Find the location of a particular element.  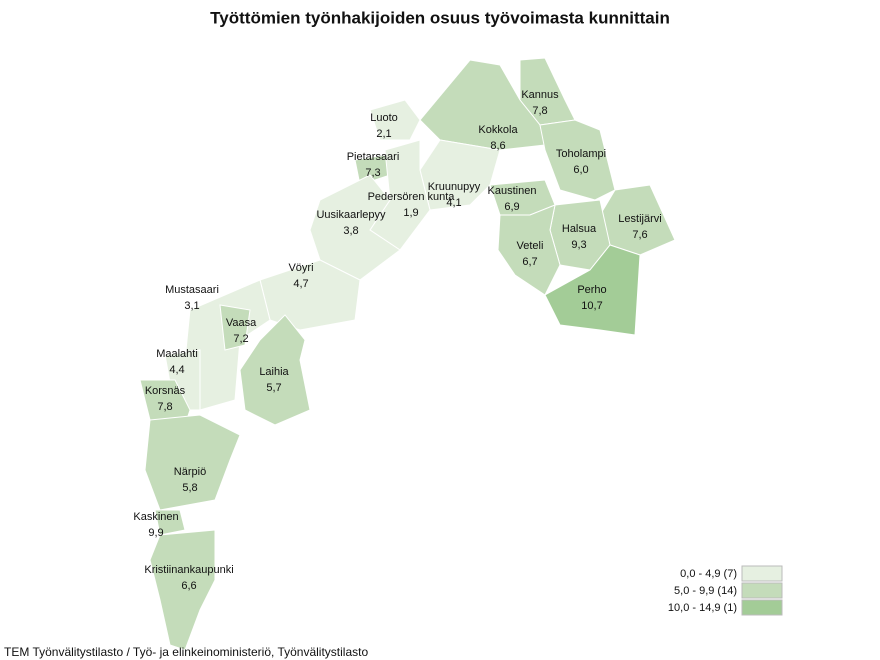

region-value: 4,1 is located at coordinates (453, 203).